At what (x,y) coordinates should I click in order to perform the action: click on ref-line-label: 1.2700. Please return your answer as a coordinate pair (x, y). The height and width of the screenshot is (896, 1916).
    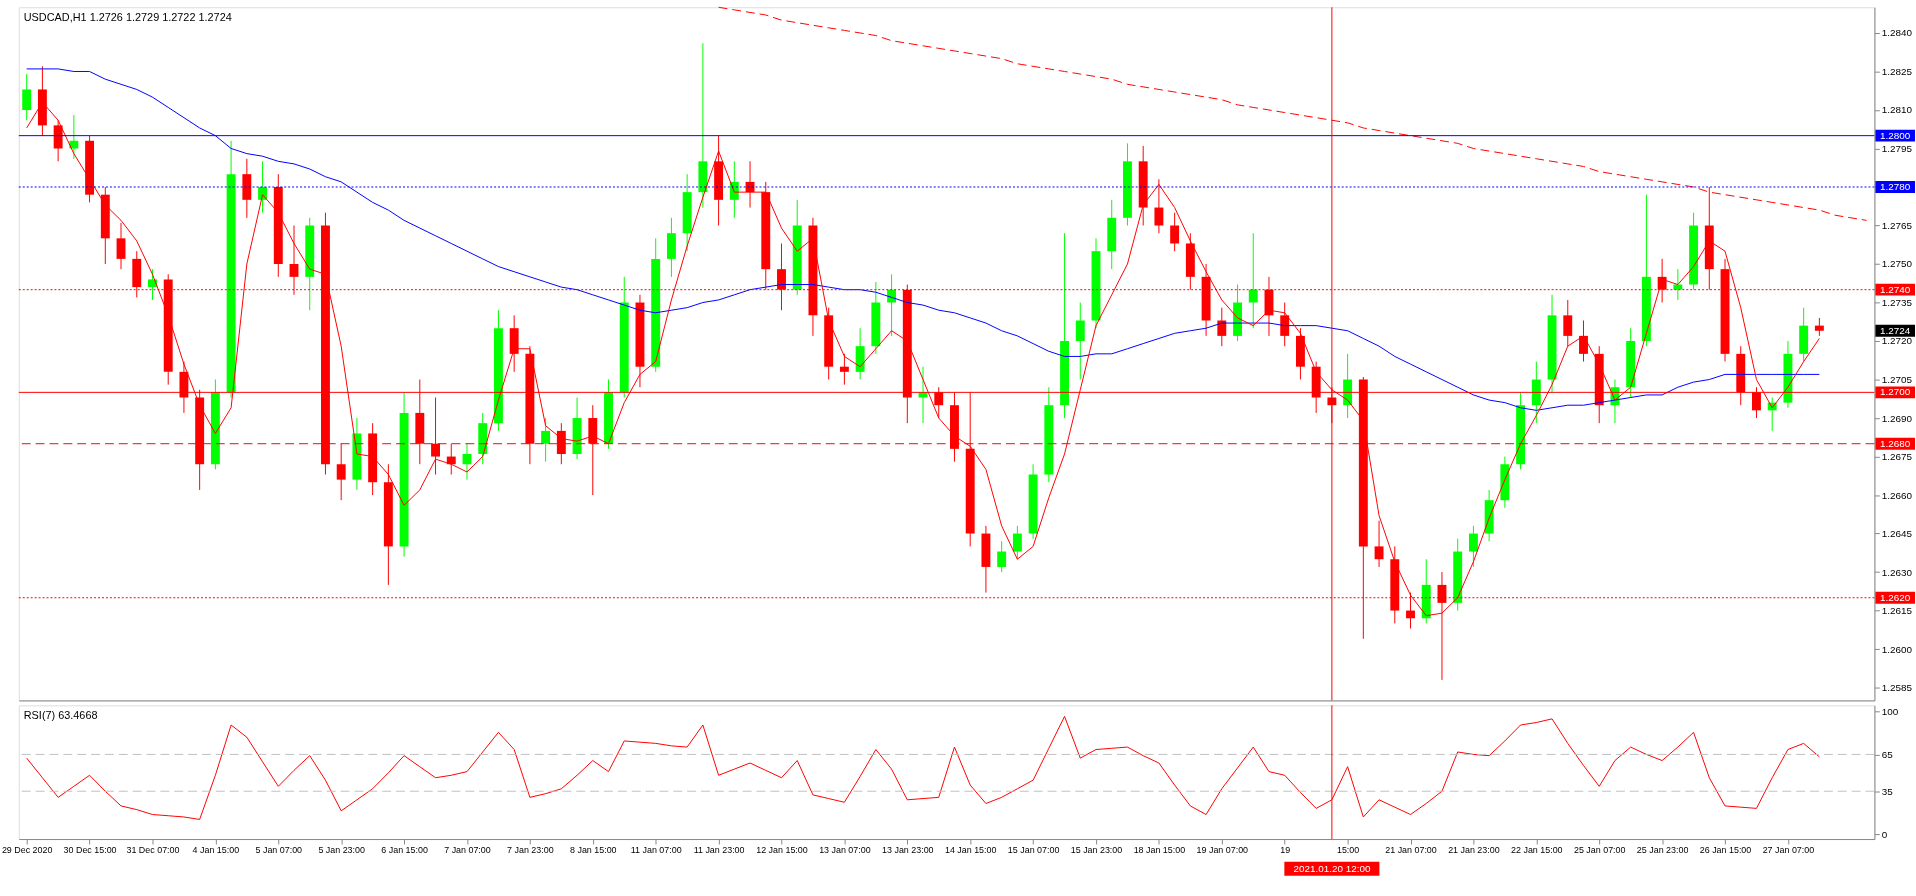
    Looking at the image, I should click on (1895, 392).